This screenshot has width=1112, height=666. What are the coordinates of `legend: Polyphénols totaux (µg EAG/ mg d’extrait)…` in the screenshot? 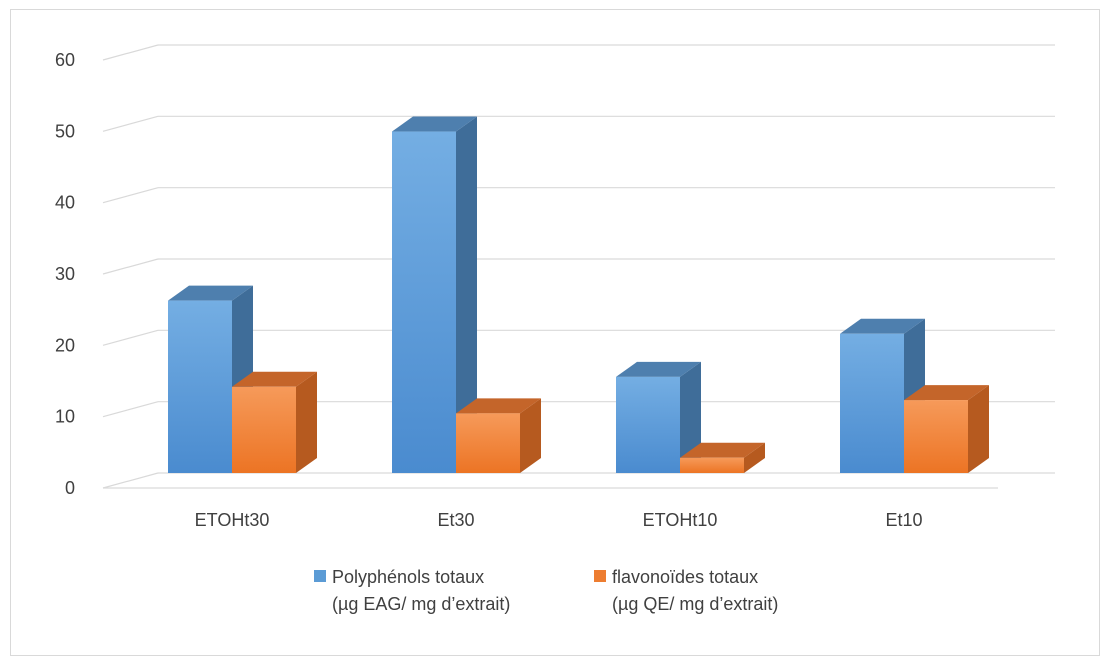 It's located at (546, 590).